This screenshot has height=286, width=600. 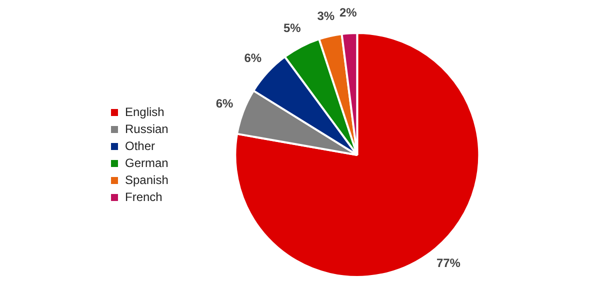 I want to click on legend-label: Russian, so click(x=146, y=129).